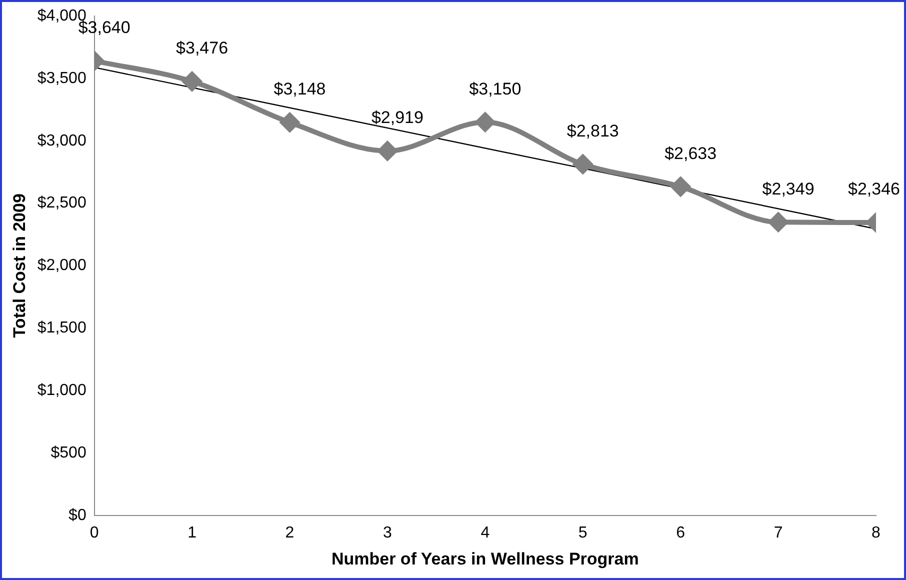  I want to click on y-tick-label: $1,000, so click(61, 390).